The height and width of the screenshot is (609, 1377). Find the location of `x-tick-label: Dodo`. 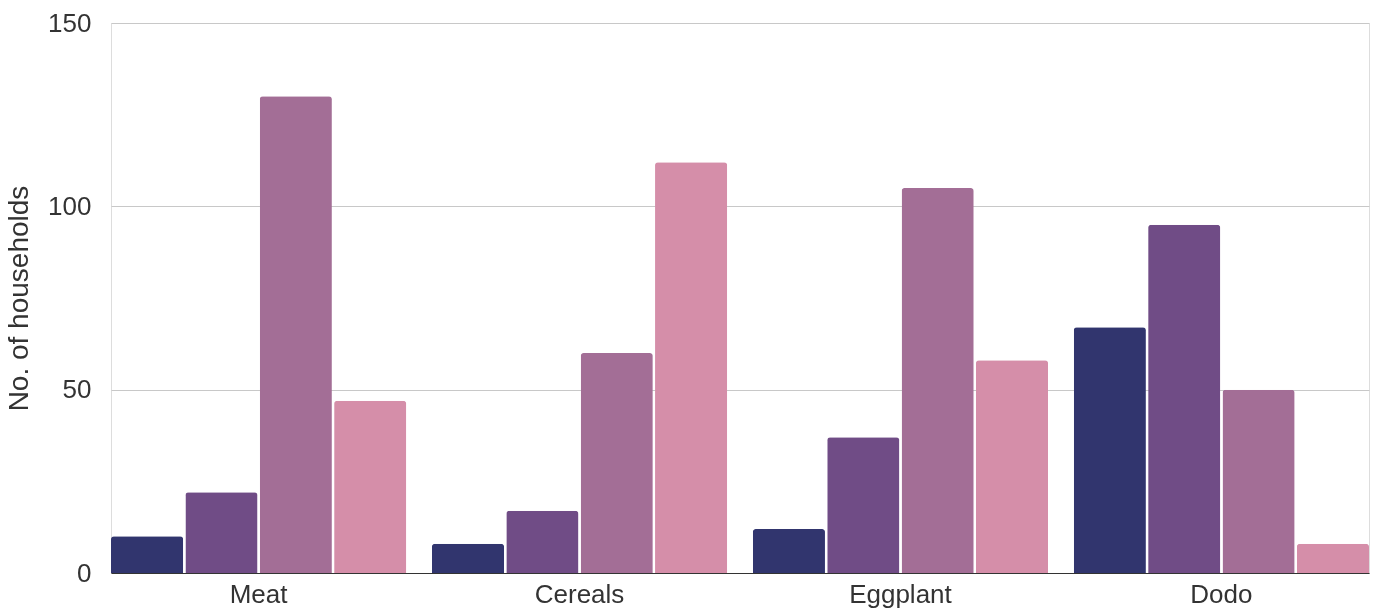

x-tick-label: Dodo is located at coordinates (1221, 593).